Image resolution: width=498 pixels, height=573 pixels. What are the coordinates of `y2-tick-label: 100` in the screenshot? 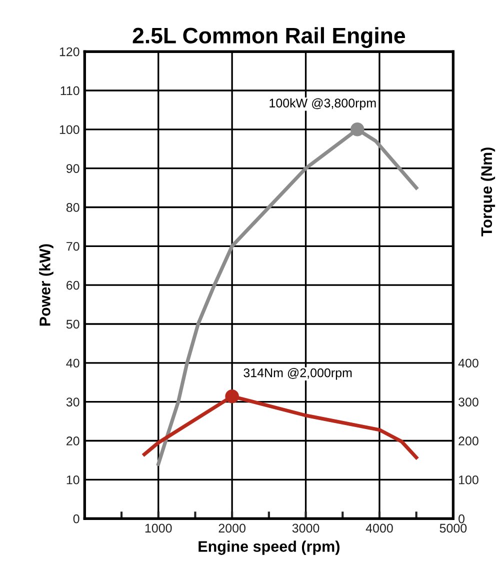 It's located at (468, 479).